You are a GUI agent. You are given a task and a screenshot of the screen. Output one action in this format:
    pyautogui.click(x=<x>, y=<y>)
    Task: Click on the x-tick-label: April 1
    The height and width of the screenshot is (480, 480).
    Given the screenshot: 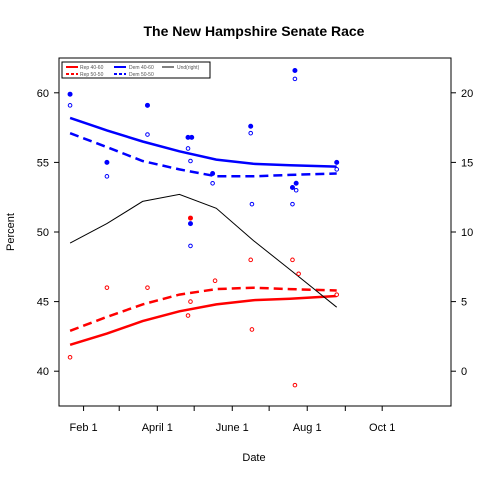 What is the action you would take?
    pyautogui.click(x=157, y=428)
    